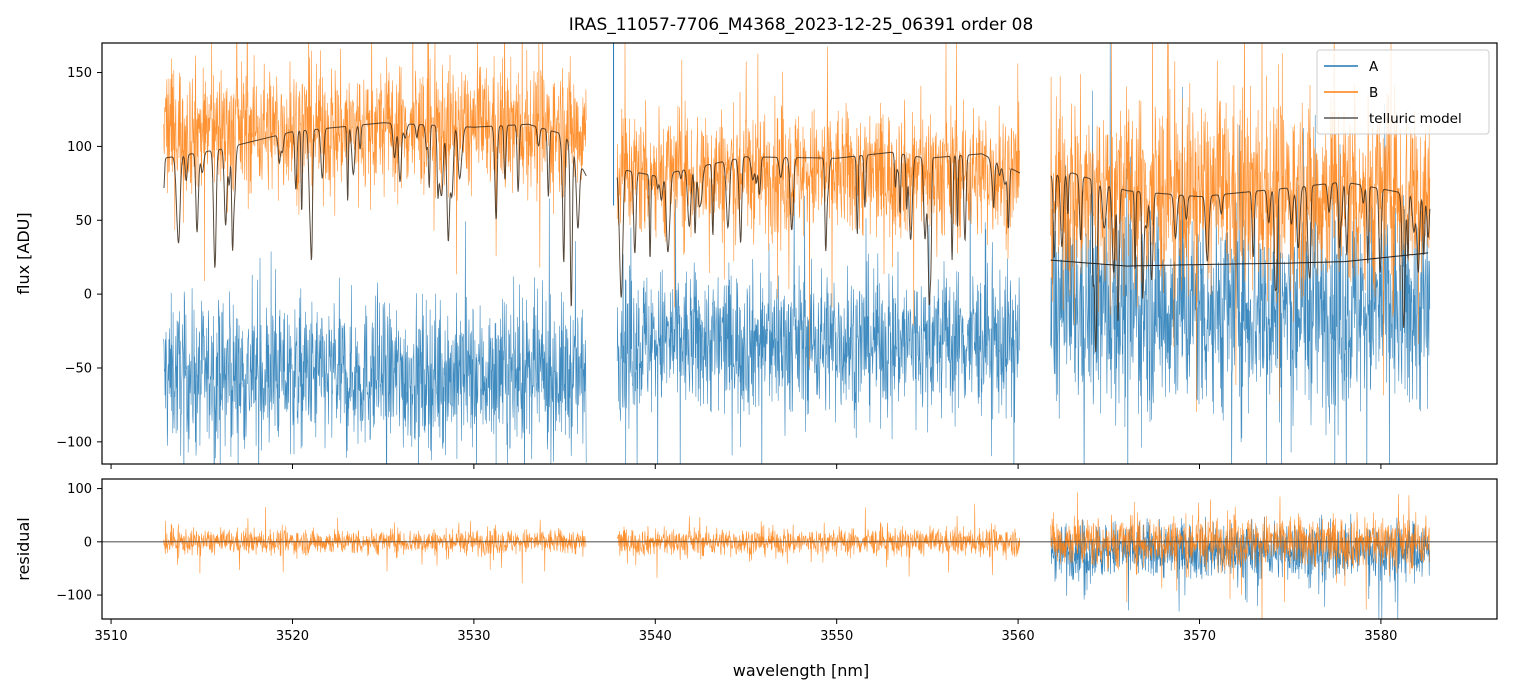  I want to click on x-axis-label: wavelength [nm], so click(801, 670).